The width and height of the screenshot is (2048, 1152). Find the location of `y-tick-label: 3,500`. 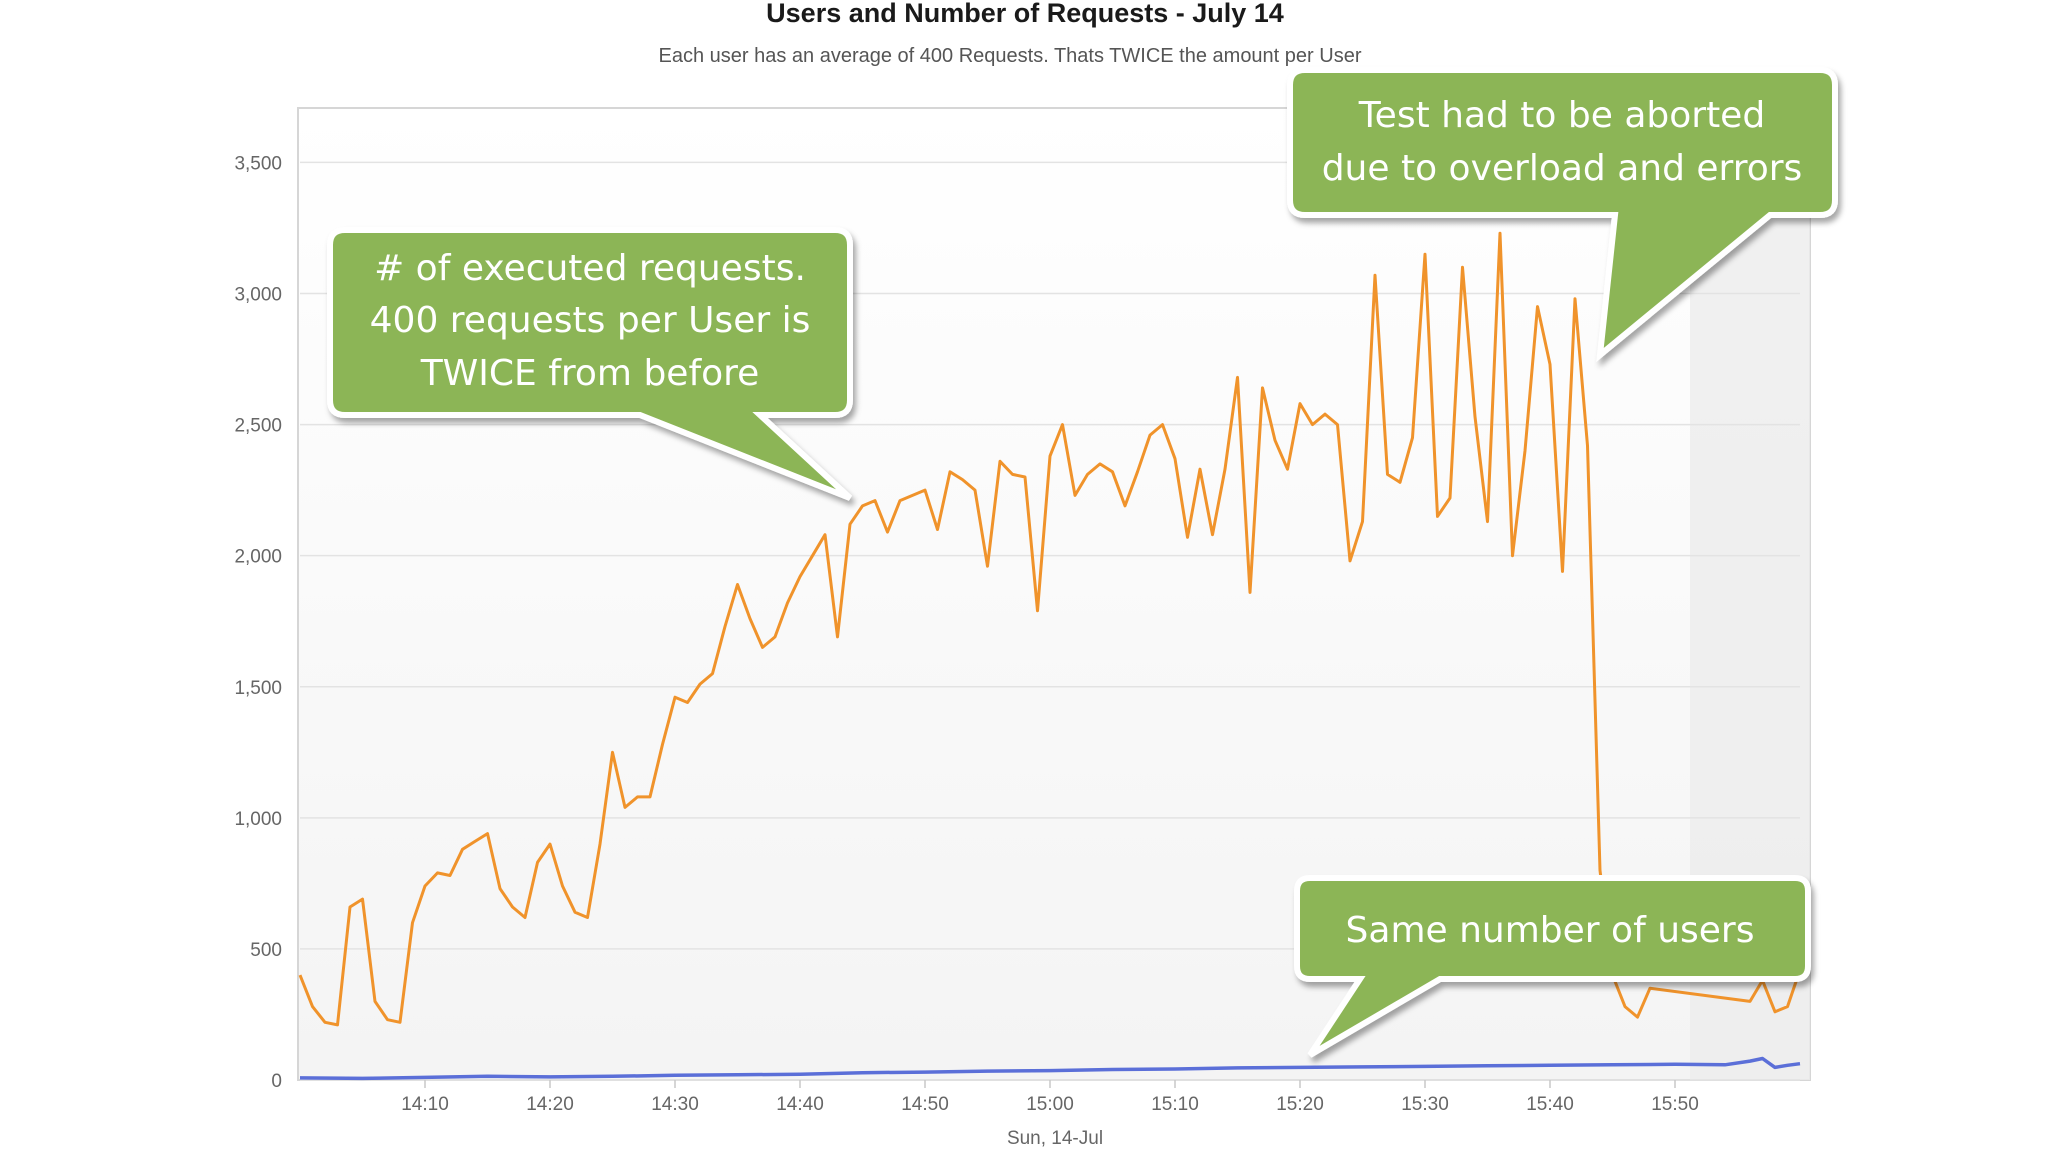

y-tick-label: 3,500 is located at coordinates (258, 163).